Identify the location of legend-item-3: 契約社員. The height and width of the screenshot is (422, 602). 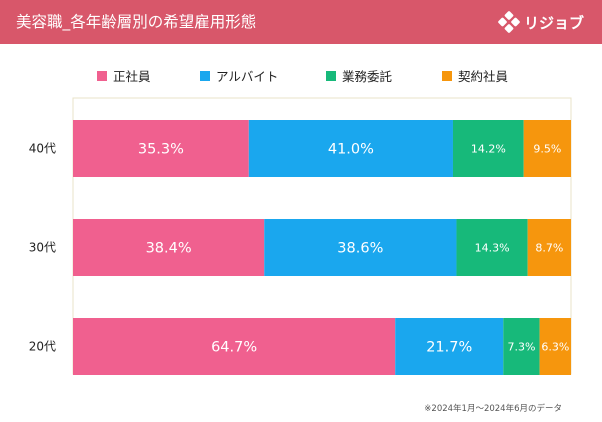
(475, 75).